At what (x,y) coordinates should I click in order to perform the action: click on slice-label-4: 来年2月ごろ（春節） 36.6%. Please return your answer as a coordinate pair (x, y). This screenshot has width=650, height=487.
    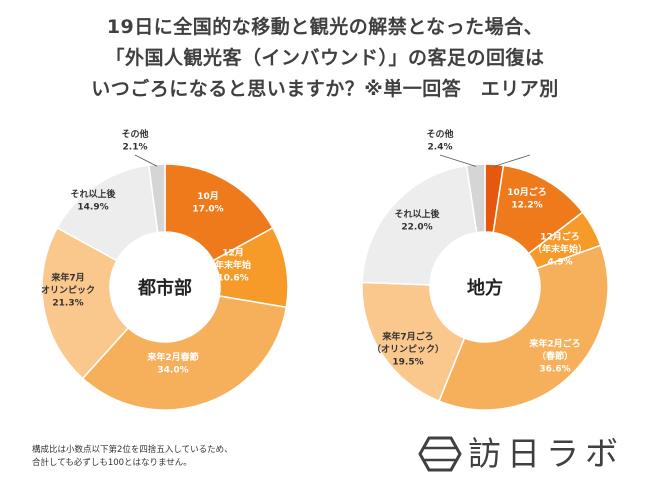
    Looking at the image, I should click on (554, 356).